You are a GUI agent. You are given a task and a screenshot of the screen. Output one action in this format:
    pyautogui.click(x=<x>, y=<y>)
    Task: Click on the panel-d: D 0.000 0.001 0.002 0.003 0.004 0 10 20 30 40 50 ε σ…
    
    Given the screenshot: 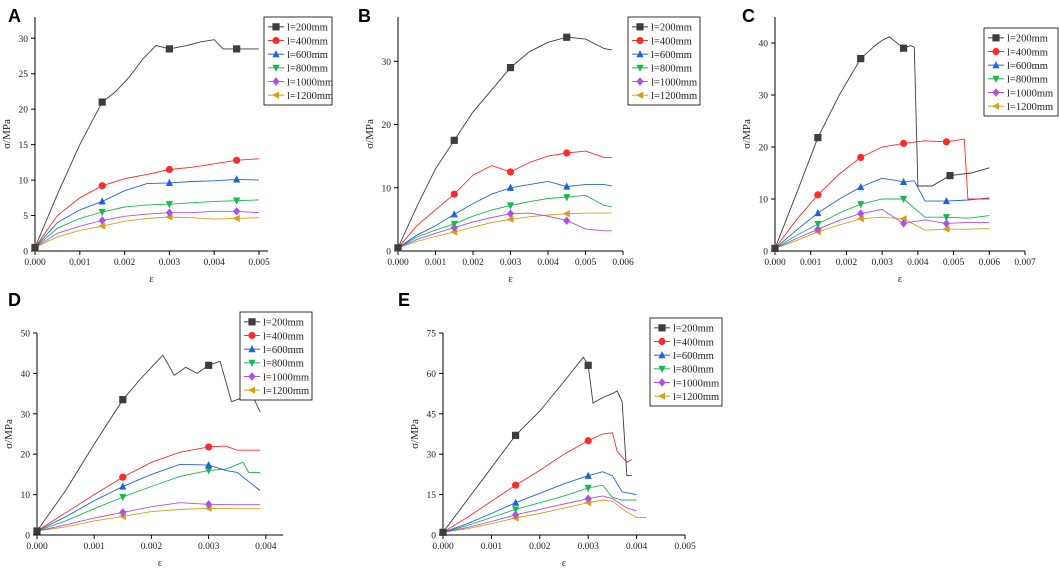 What is the action you would take?
    pyautogui.click(x=158, y=429)
    